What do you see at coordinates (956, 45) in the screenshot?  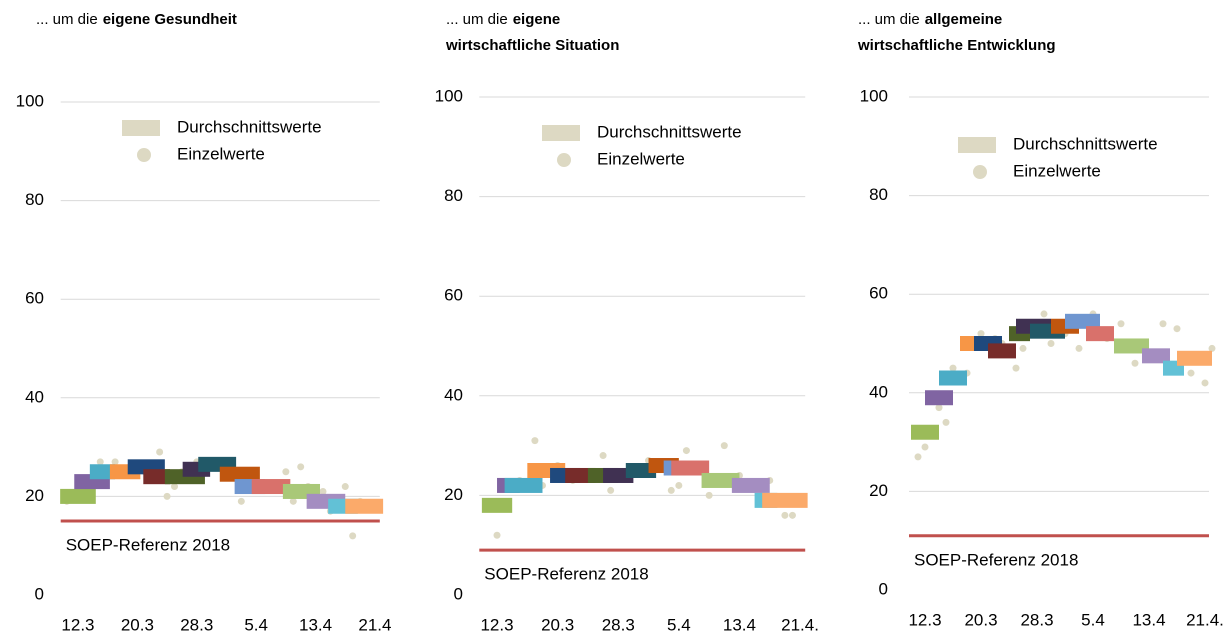 I see `title-line: wirtschaftliche Entwicklung` at bounding box center [956, 45].